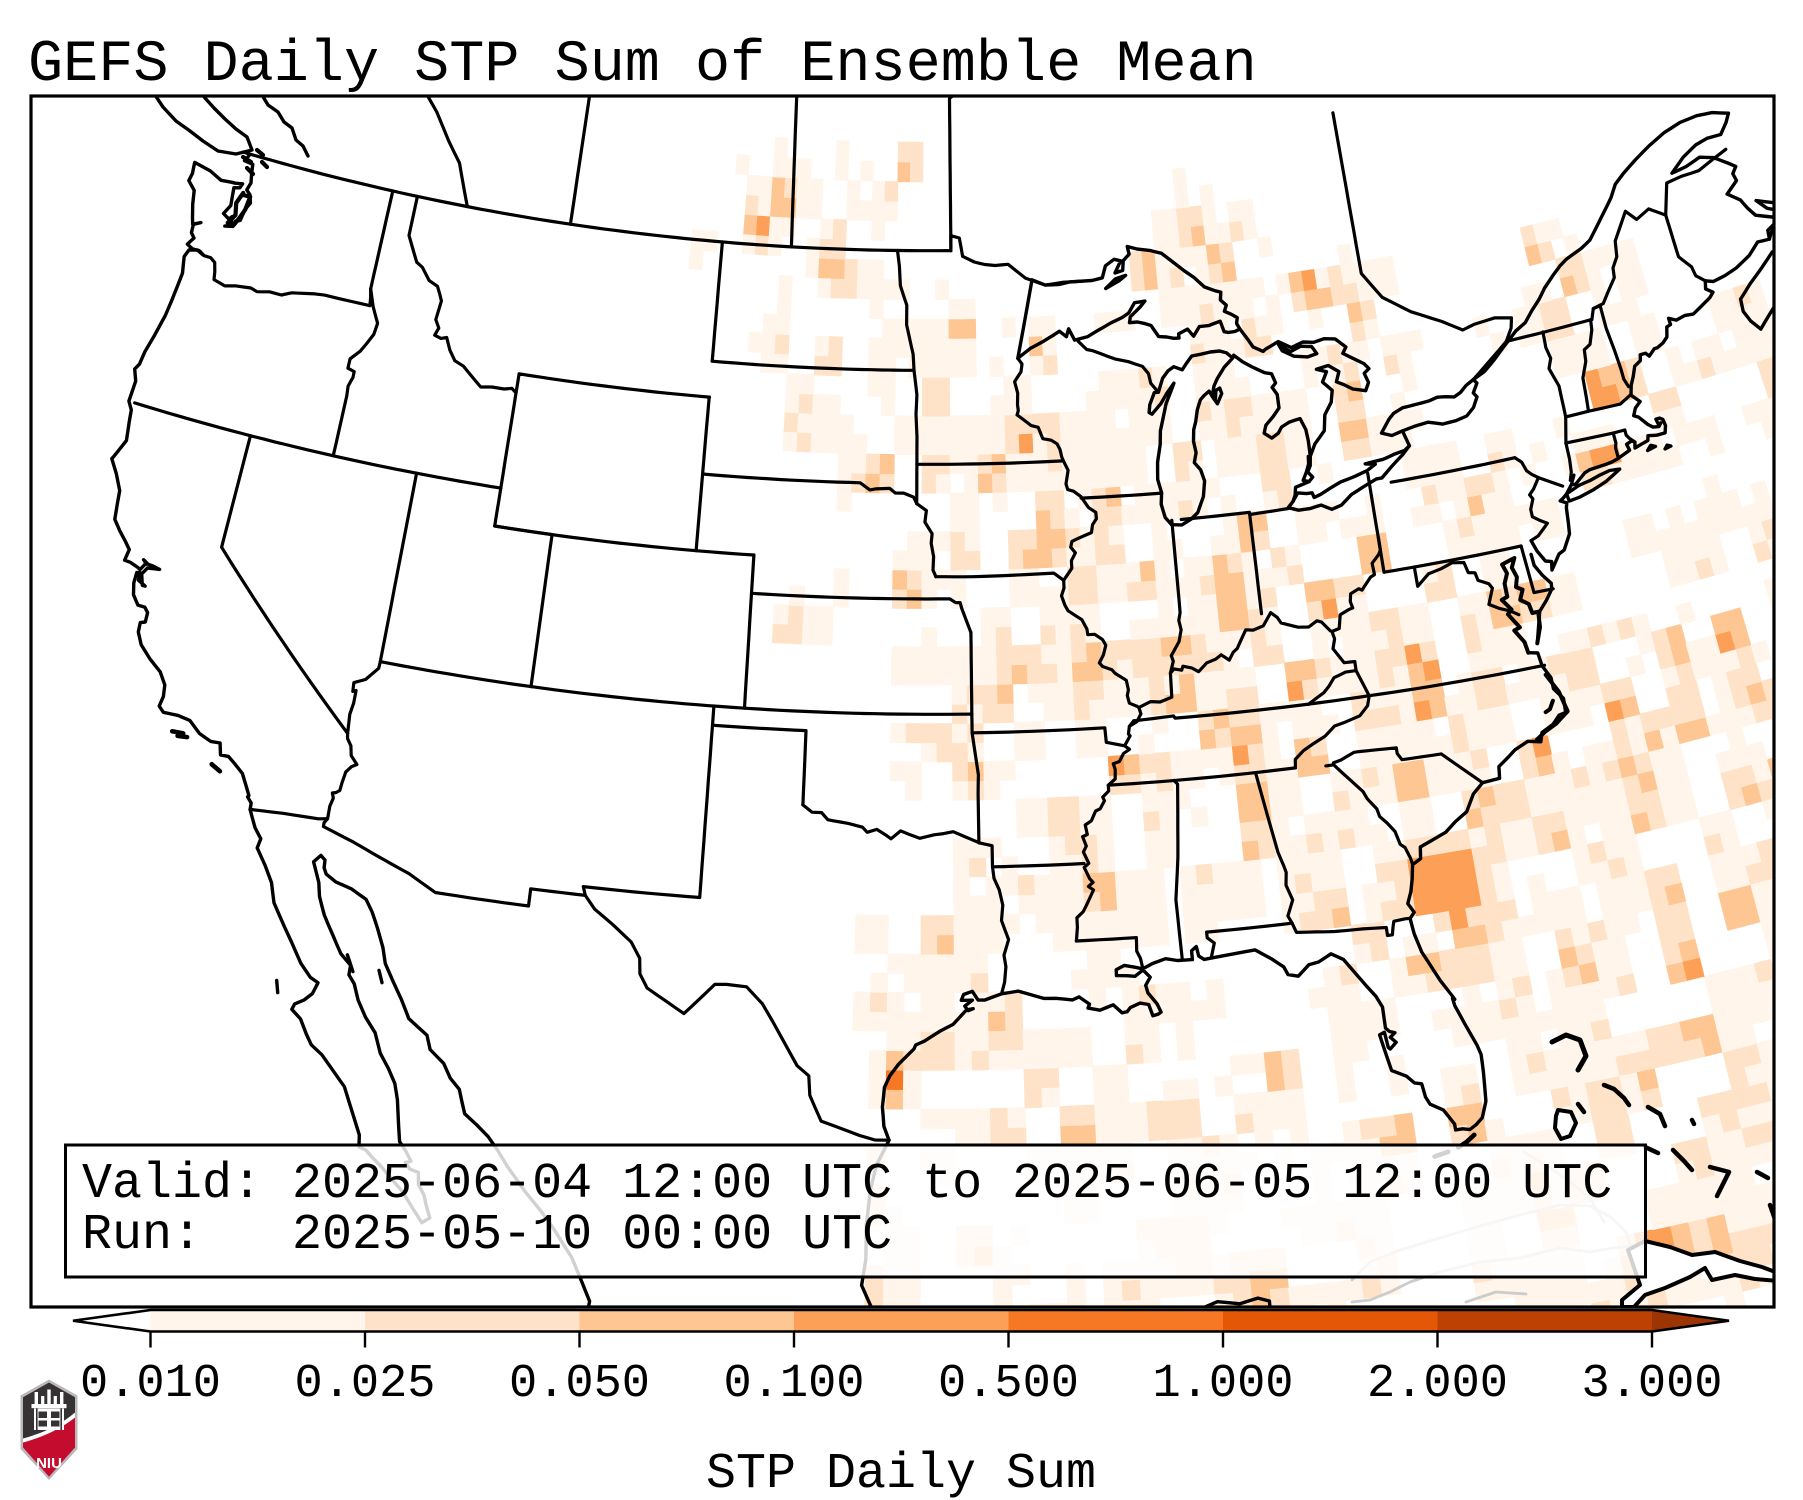 The height and width of the screenshot is (1500, 1803). Describe the element at coordinates (364, 1384) in the screenshot. I see `svg-text: 0.025` at that location.